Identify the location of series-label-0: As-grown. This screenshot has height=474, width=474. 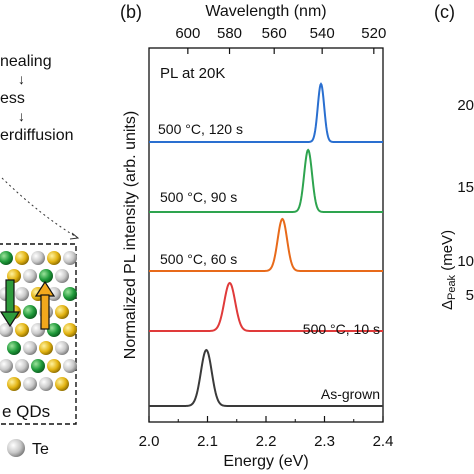
(350, 394).